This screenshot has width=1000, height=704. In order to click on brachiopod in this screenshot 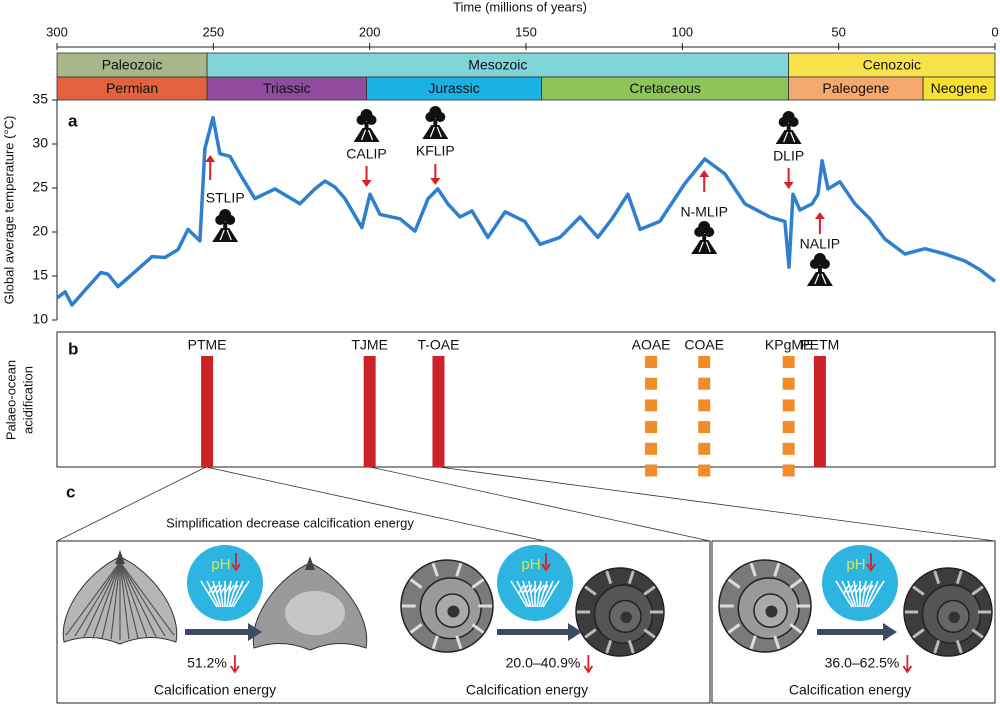, I will do `click(310, 603)`.